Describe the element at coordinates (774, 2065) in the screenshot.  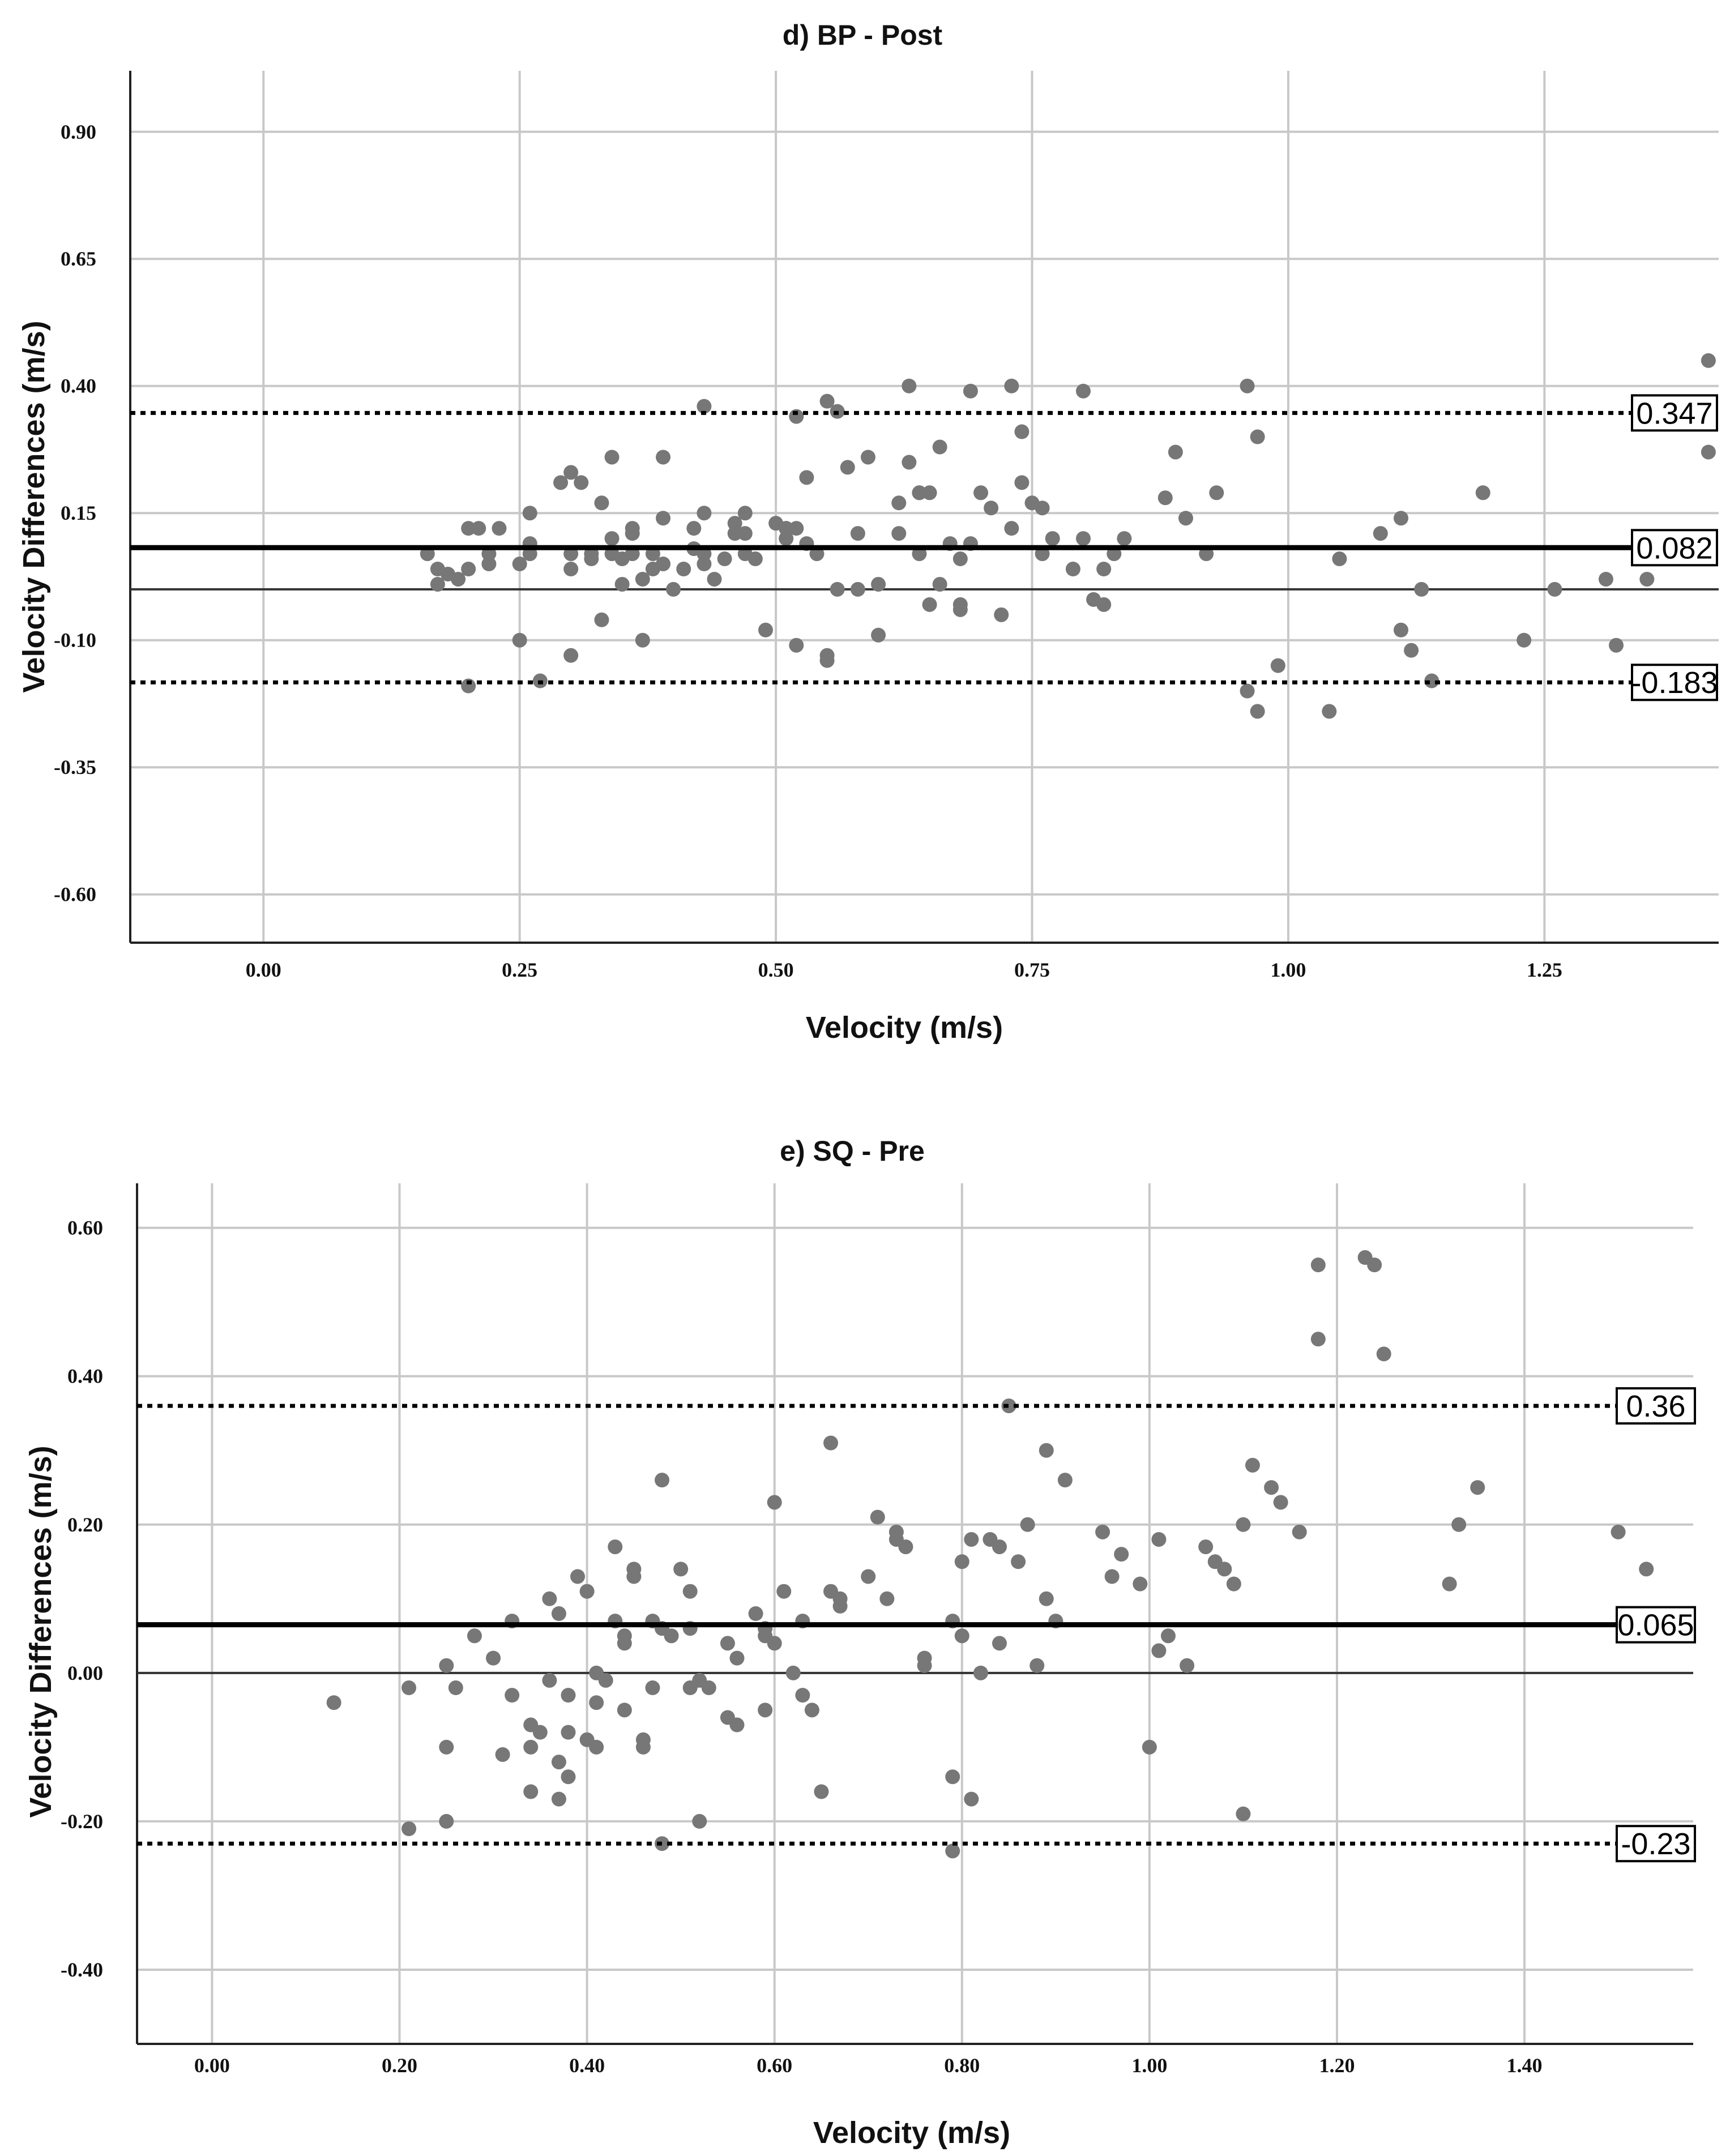
I see `x-tick-label: 0.60` at that location.